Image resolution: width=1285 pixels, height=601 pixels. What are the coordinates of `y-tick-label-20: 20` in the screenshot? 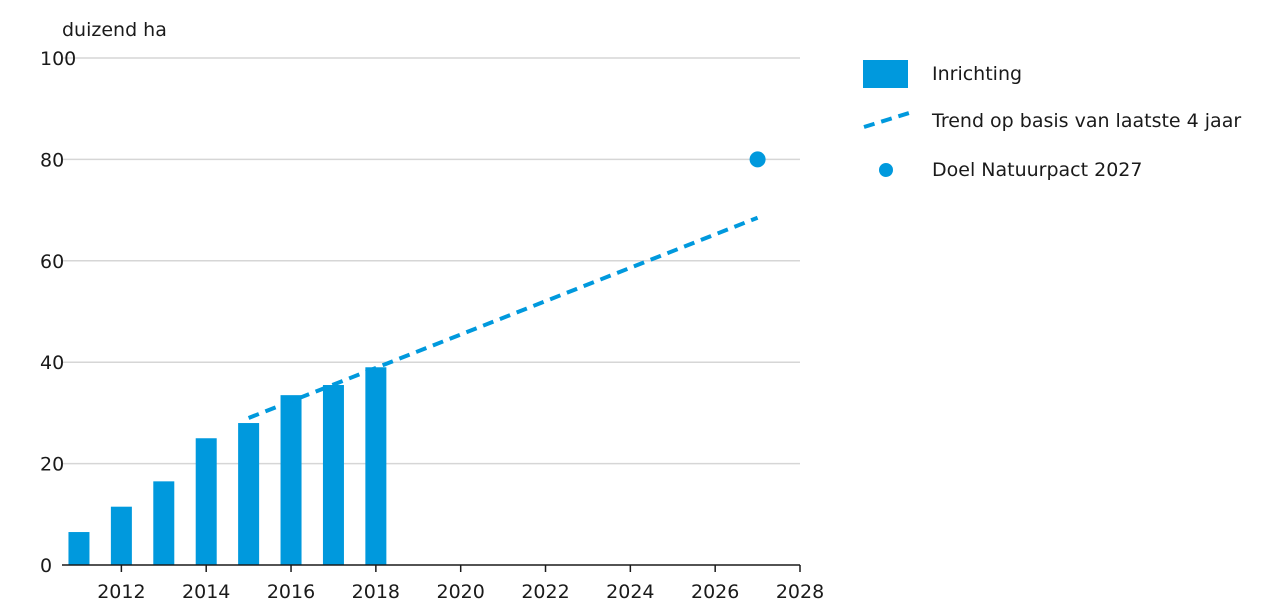 It's located at (52, 465).